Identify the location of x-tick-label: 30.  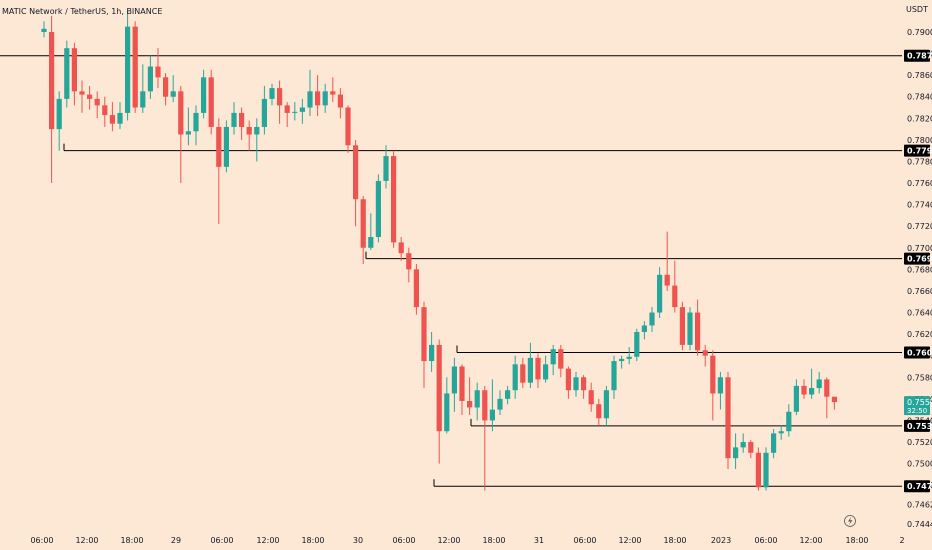
(358, 540).